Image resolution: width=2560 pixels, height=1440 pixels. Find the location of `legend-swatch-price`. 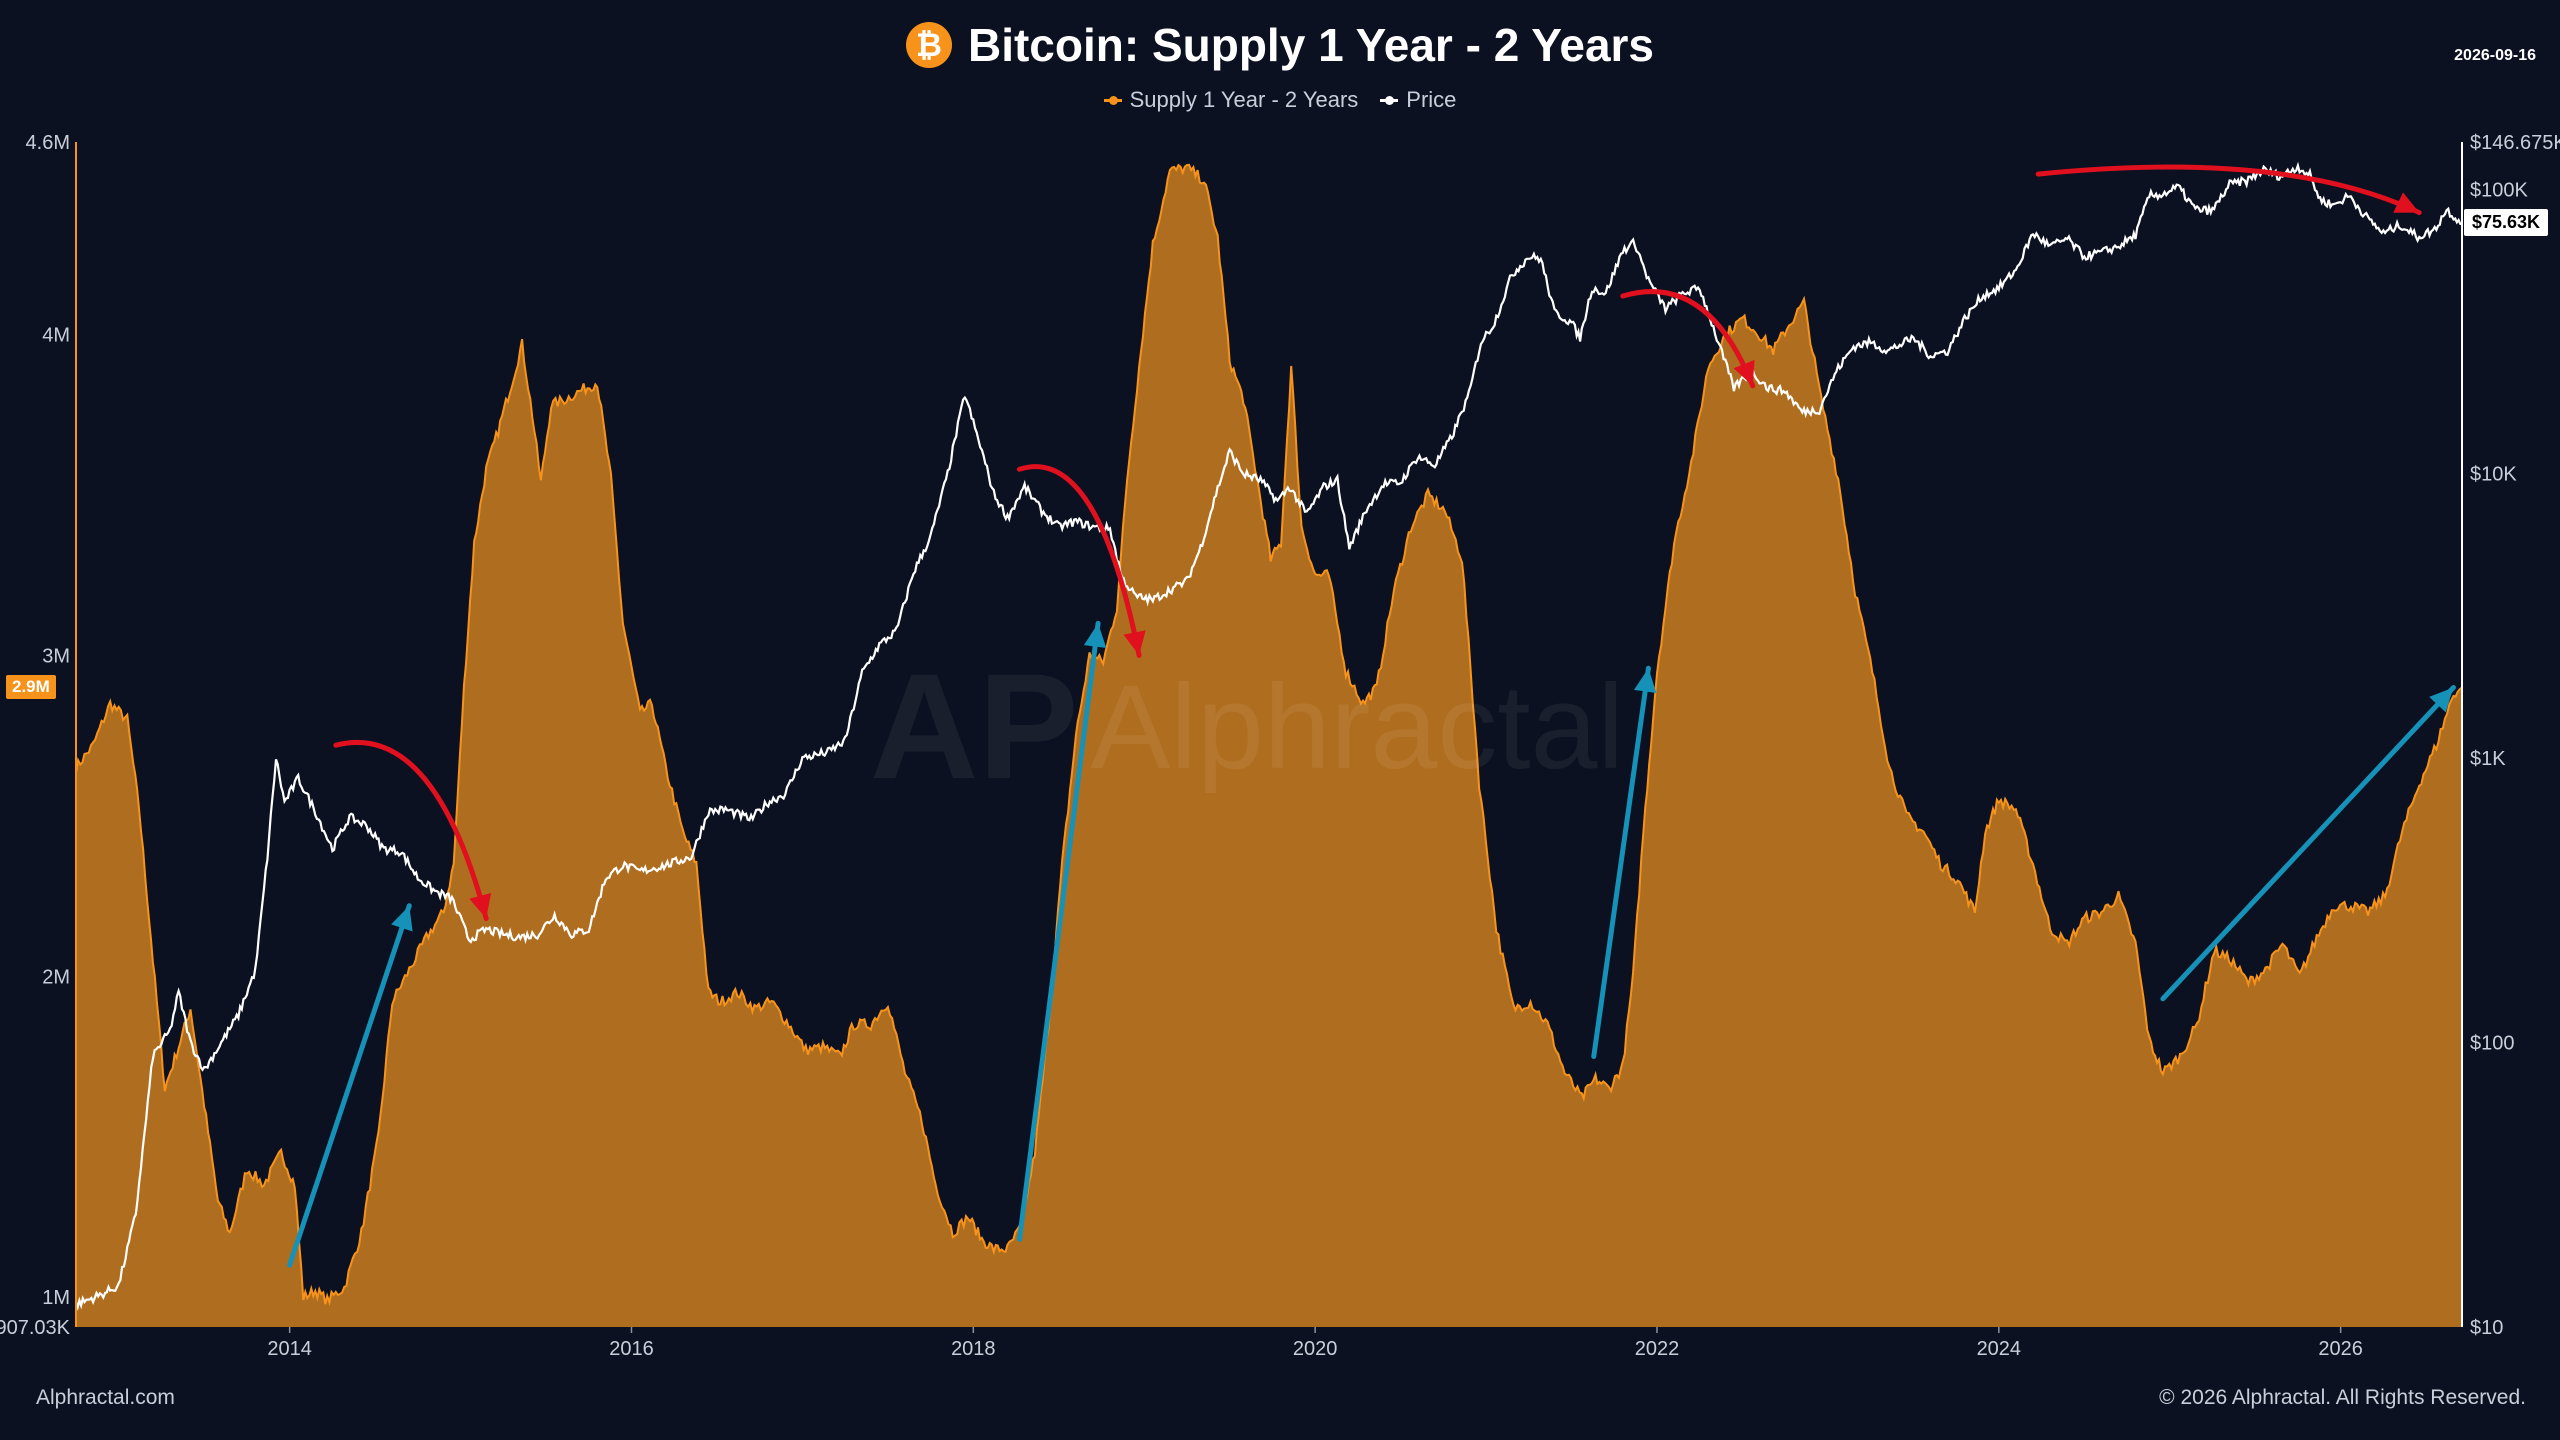

legend-swatch-price is located at coordinates (1389, 100).